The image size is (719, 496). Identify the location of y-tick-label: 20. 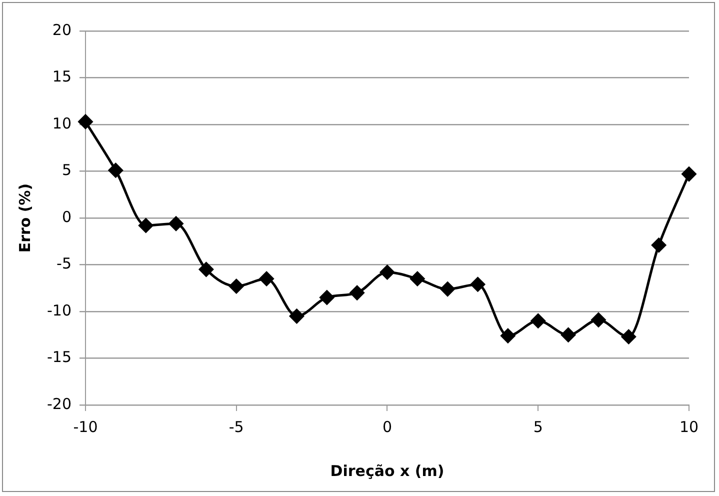
(62, 29).